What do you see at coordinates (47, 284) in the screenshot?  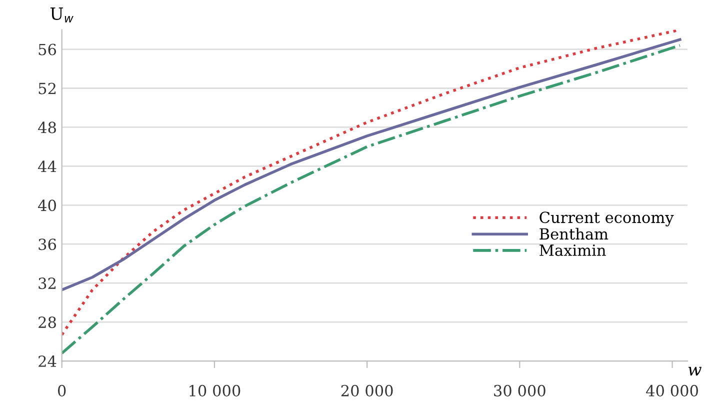 I see `y-tick-label: 32` at bounding box center [47, 284].